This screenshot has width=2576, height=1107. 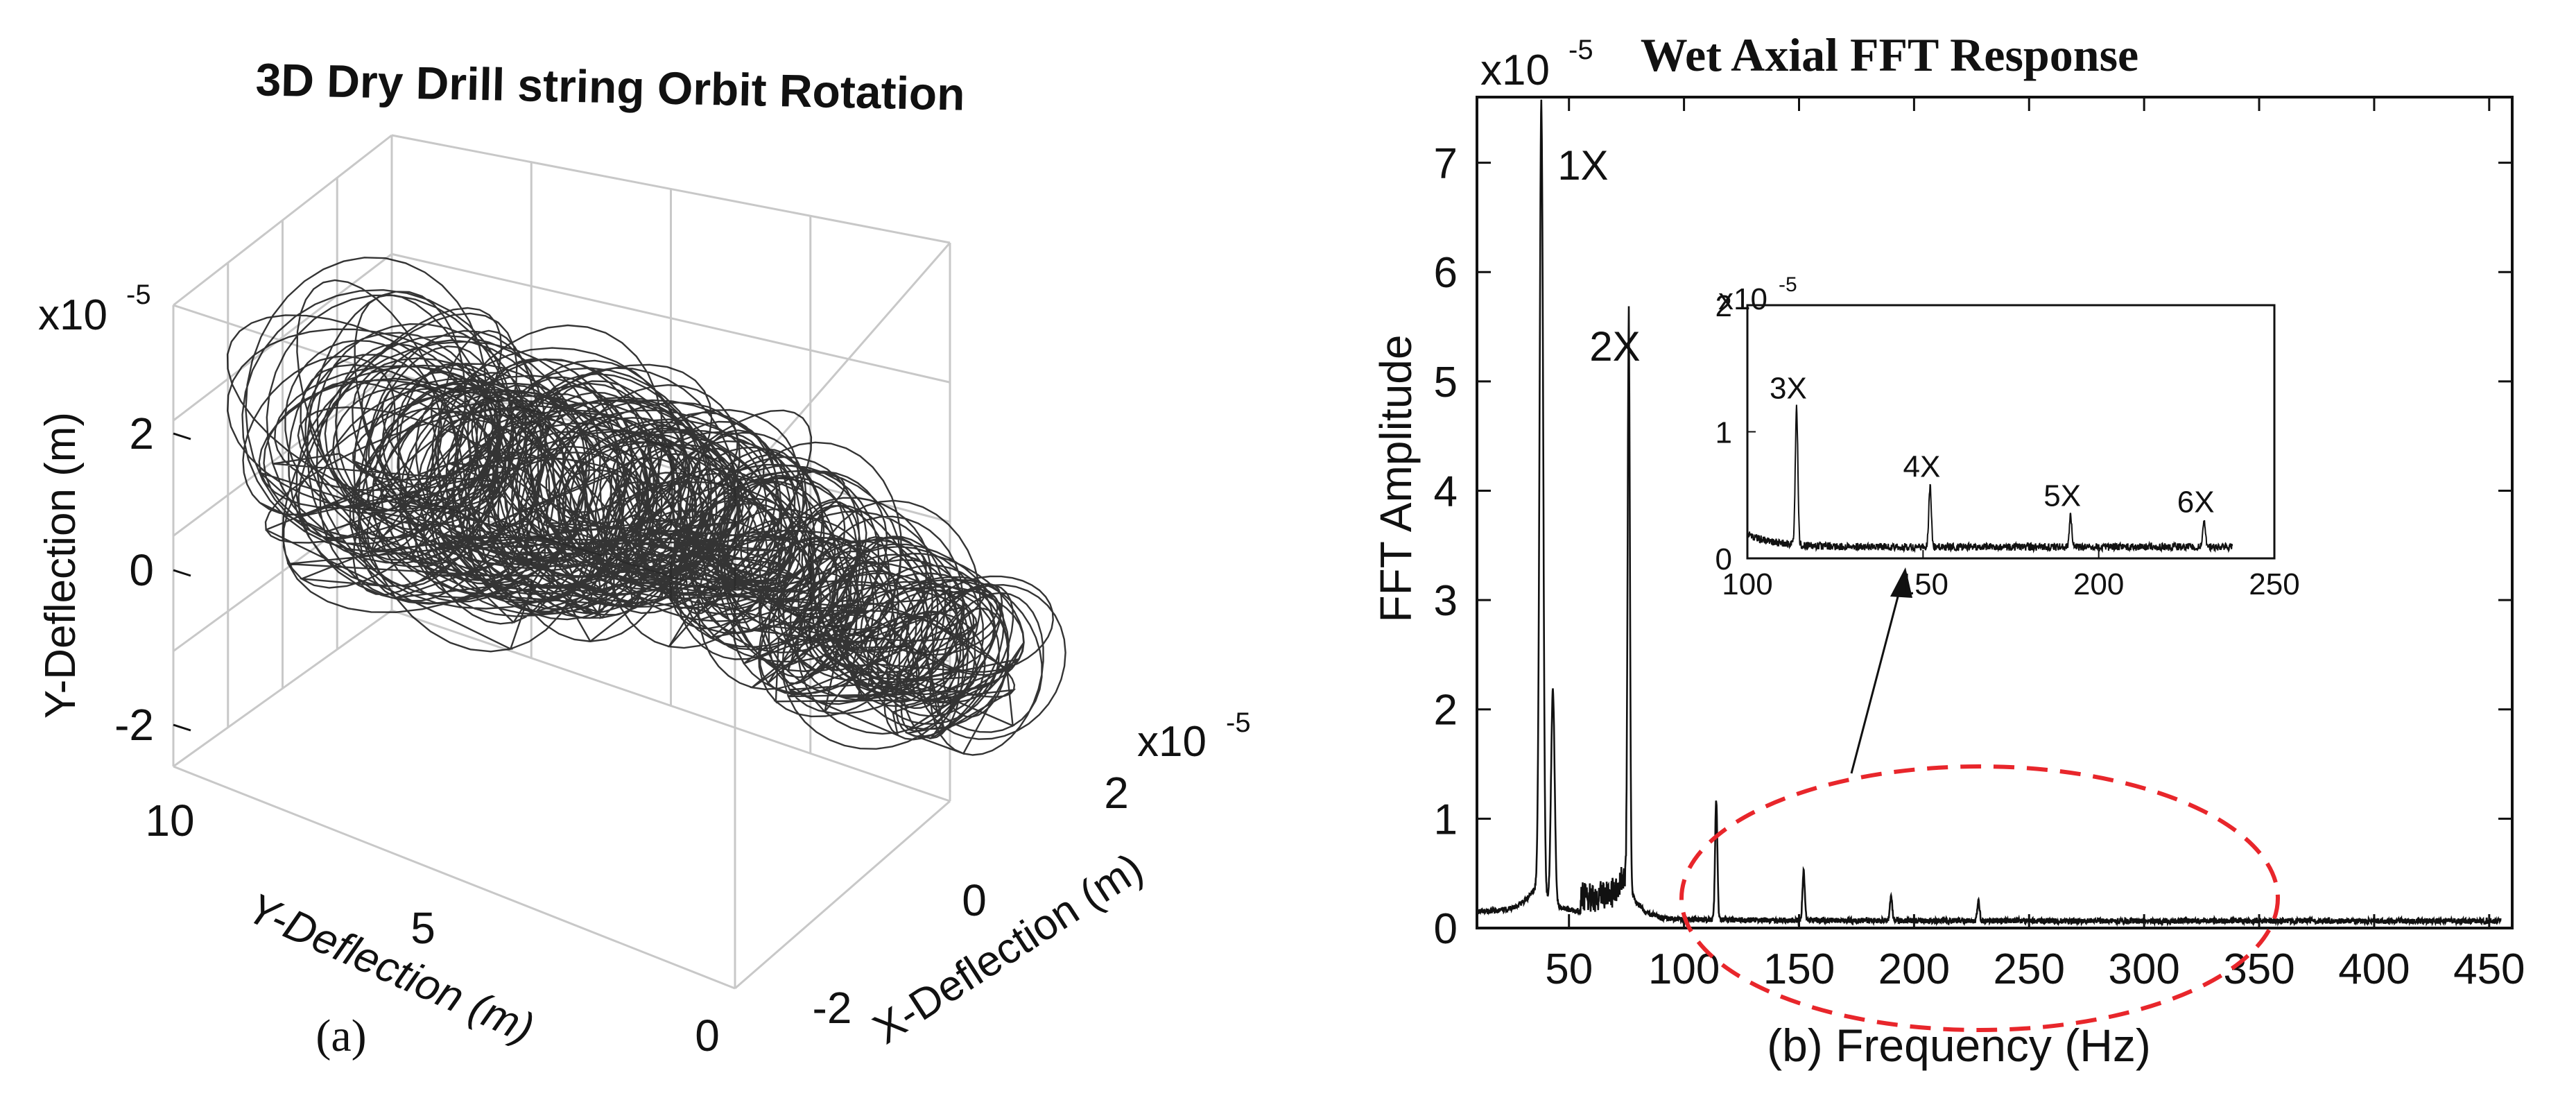 What do you see at coordinates (1723, 433) in the screenshot?
I see `inset-y-tick-label: 1` at bounding box center [1723, 433].